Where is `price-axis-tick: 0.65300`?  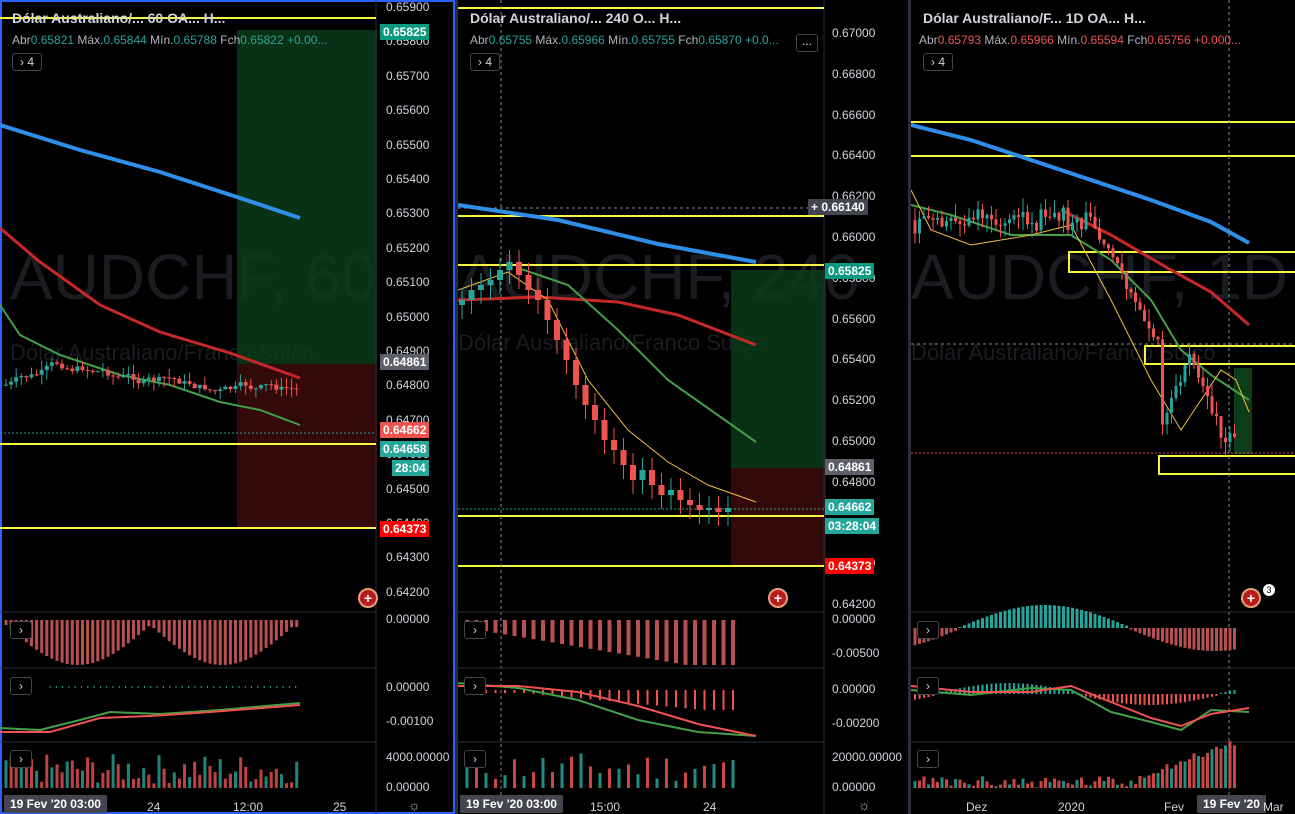 price-axis-tick: 0.65300 is located at coordinates (408, 213).